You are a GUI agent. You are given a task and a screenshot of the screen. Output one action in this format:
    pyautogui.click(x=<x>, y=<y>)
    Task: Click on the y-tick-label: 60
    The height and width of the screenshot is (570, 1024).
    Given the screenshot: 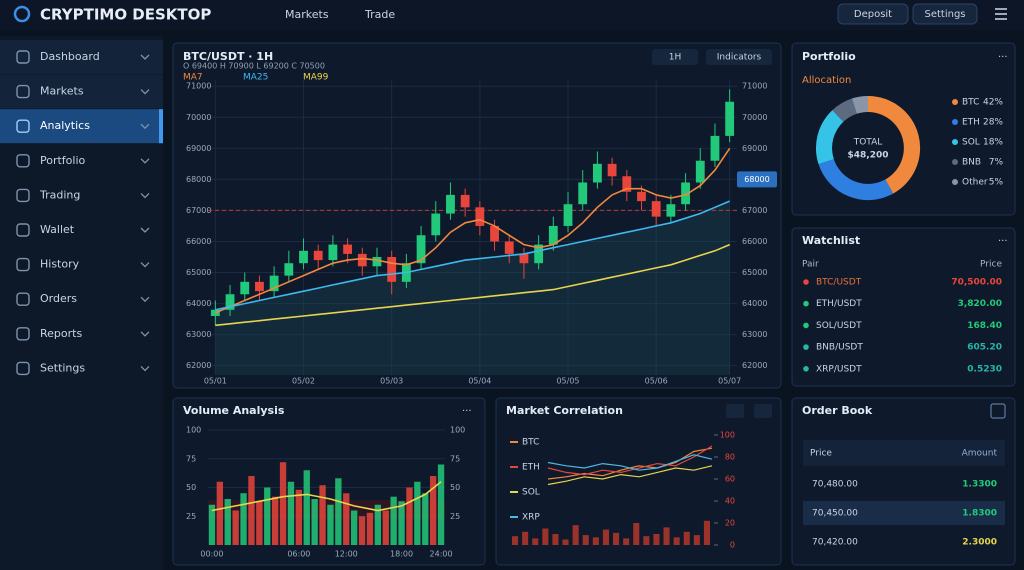 What is the action you would take?
    pyautogui.click(x=730, y=479)
    